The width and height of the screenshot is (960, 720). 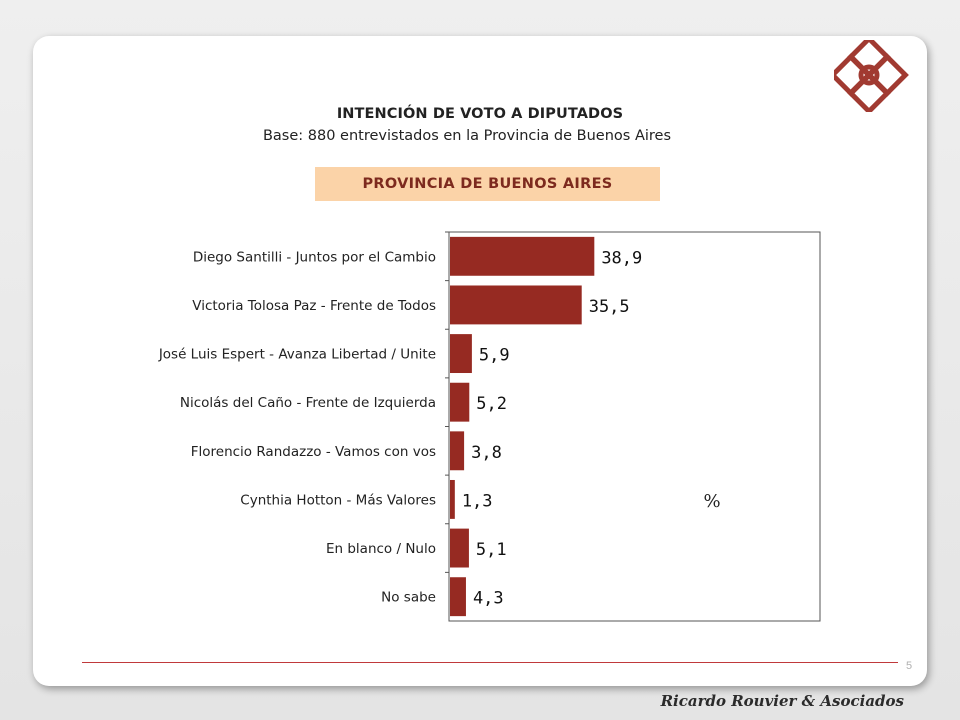 I want to click on chart-title: INTENCIÓN DE VOTO A DIPUTADOS, so click(x=480, y=114).